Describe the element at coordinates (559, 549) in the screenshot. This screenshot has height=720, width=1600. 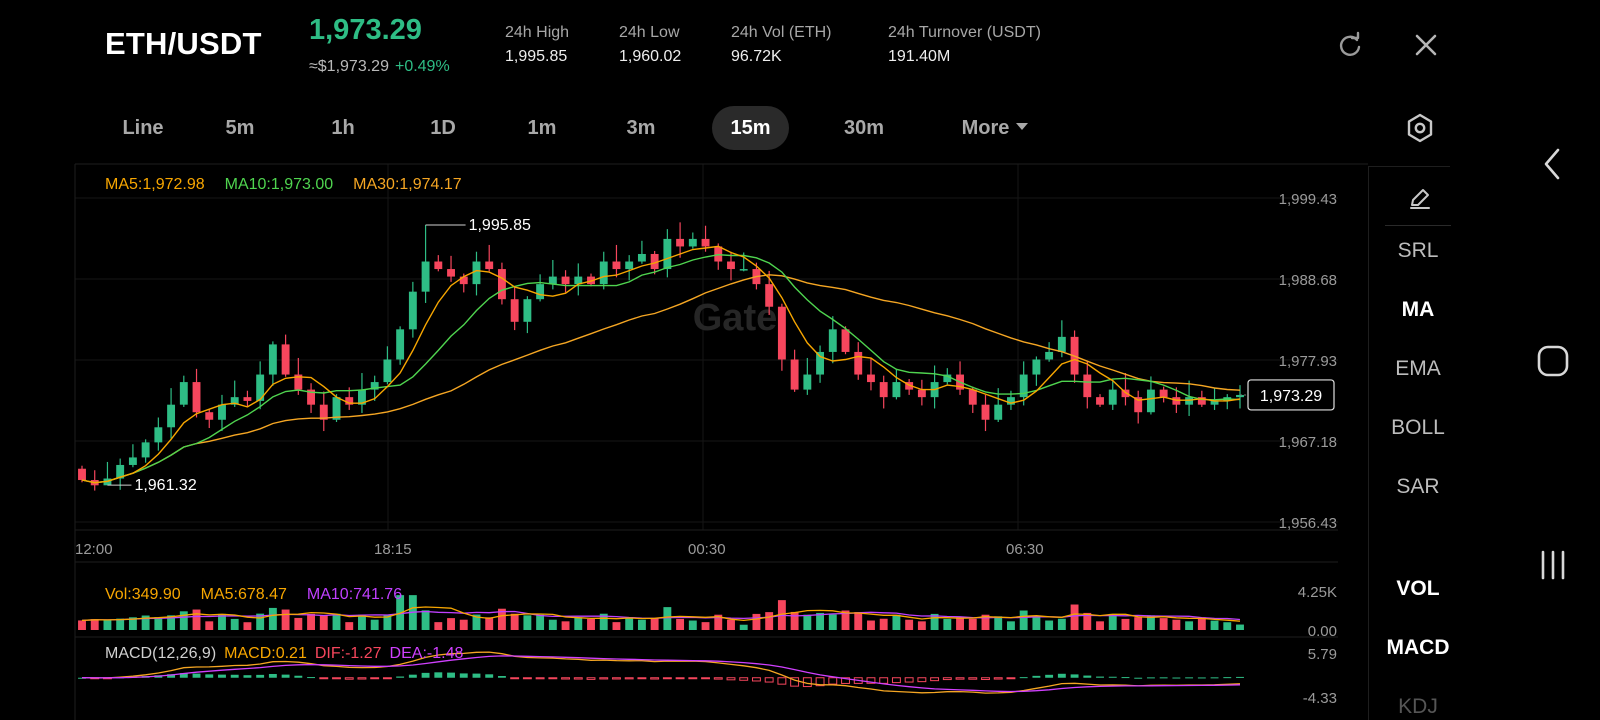
I see `x-axis-ticks: 12:00 18:15 00:30 06:30` at that location.